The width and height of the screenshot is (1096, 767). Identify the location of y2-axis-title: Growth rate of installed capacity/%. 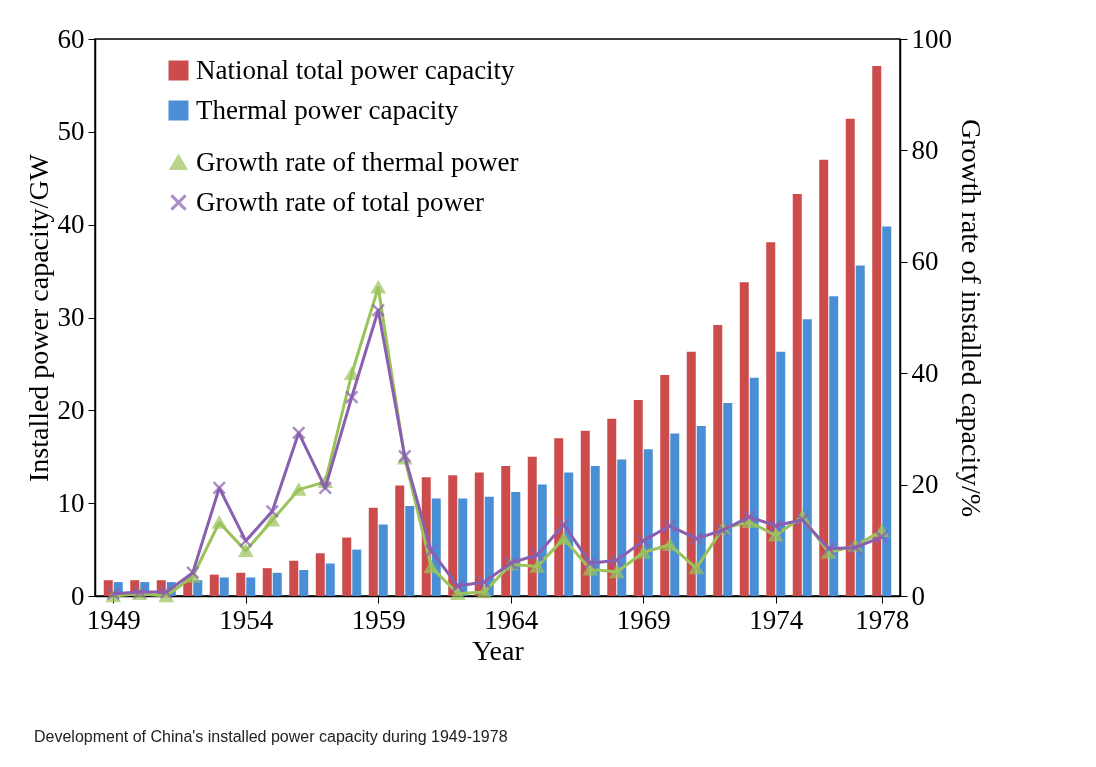
(971, 318).